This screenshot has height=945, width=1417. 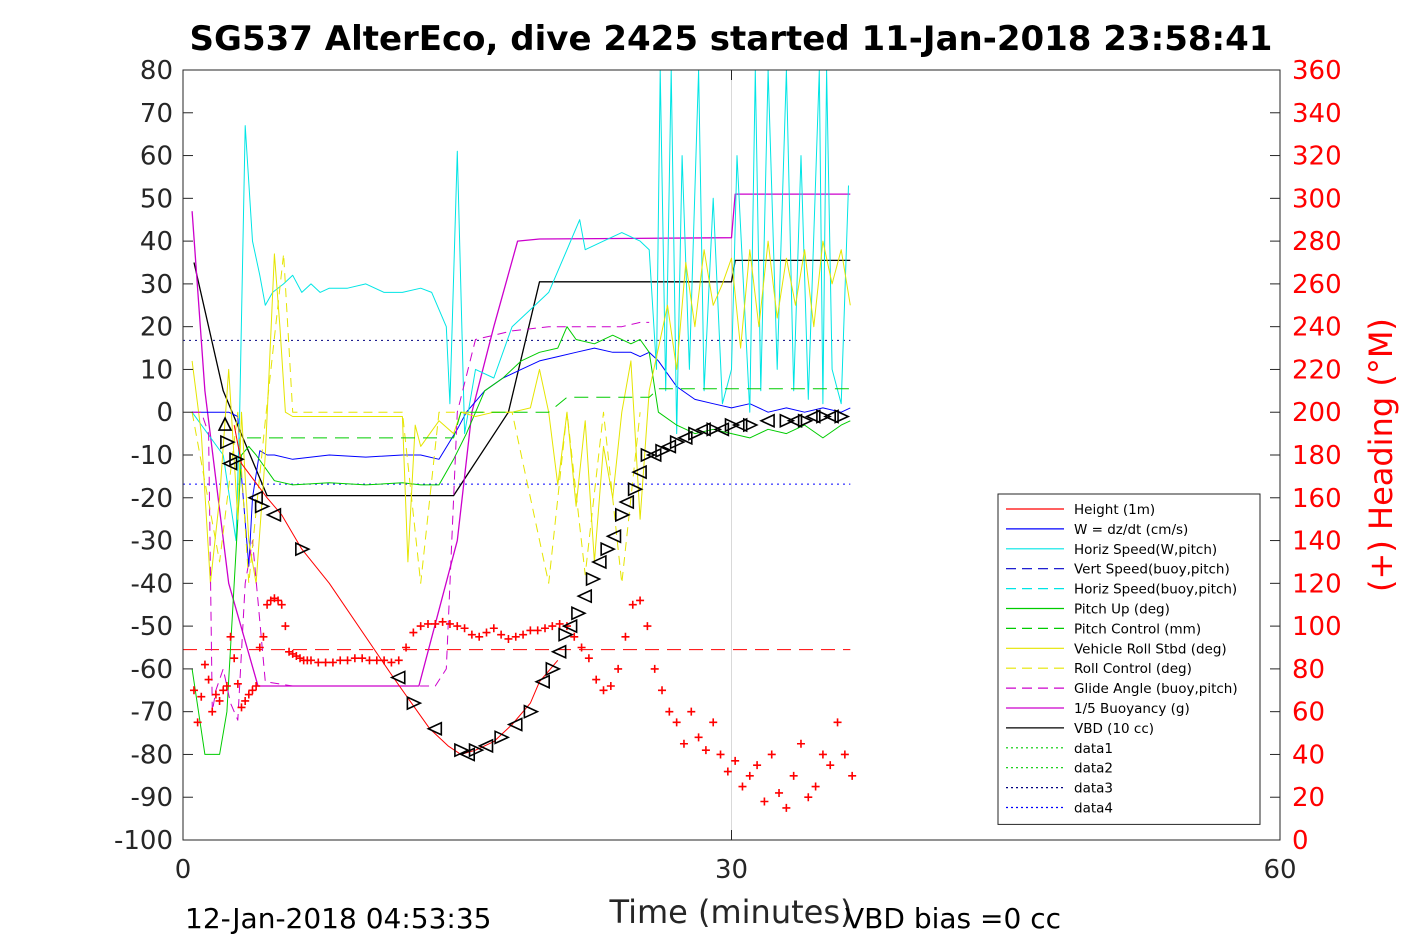 What do you see at coordinates (1308, 713) in the screenshot?
I see `y-right-tick-label: 60` at bounding box center [1308, 713].